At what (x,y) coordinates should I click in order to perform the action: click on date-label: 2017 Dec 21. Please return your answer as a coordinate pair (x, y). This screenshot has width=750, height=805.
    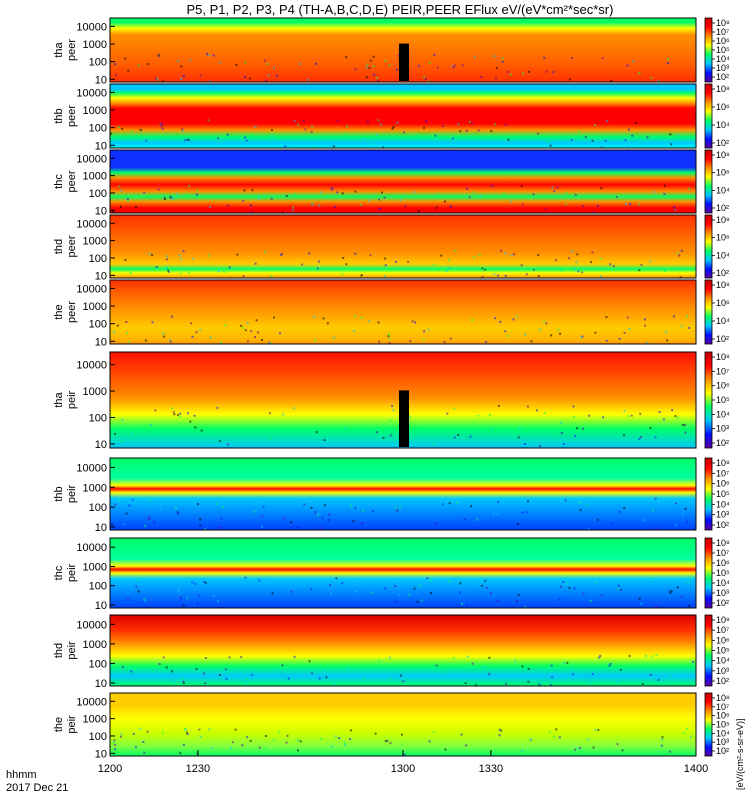
    Looking at the image, I should click on (37, 788).